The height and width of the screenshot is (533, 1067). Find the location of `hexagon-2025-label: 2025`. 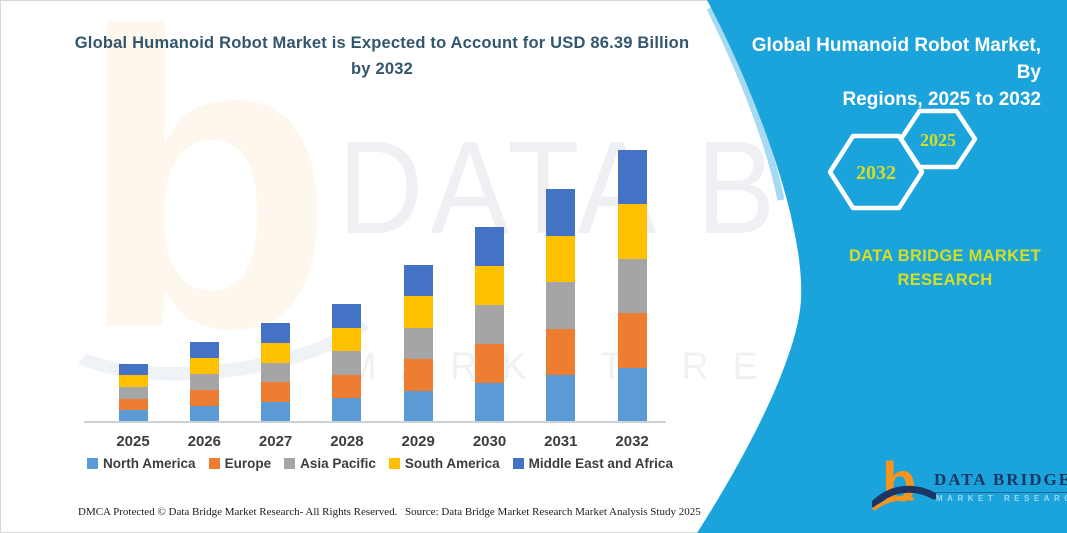

hexagon-2025-label: 2025 is located at coordinates (938, 140).